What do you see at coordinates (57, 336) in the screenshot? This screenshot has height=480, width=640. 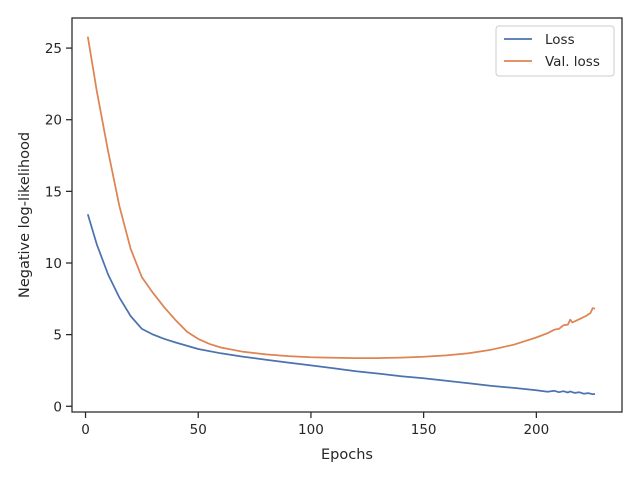 I see `y-tick-label: 5` at bounding box center [57, 336].